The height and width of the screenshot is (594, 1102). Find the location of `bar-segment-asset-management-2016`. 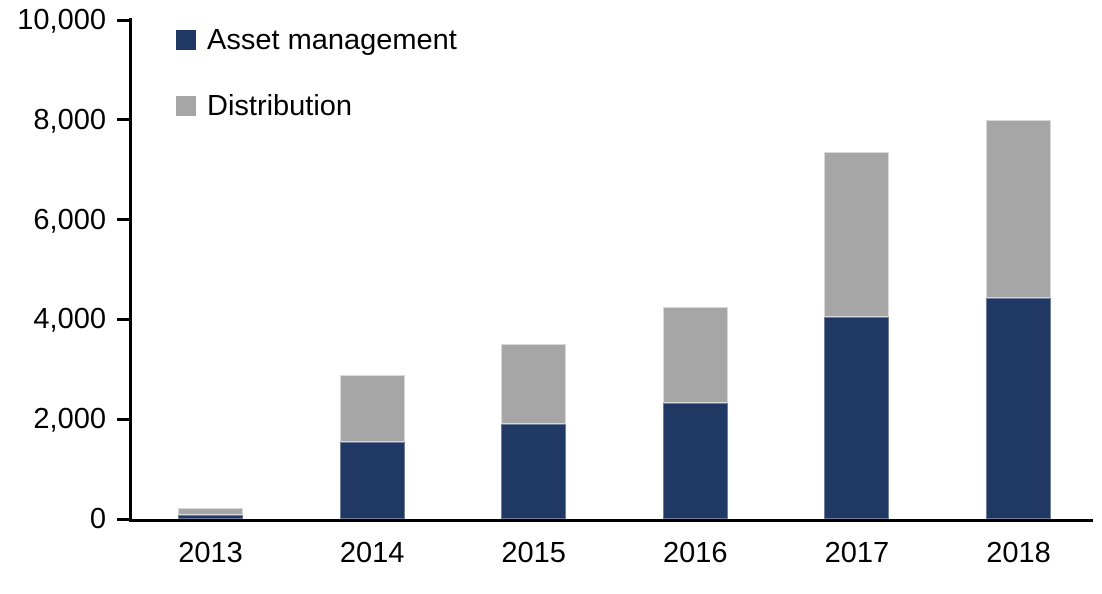

bar-segment-asset-management-2016 is located at coordinates (695, 461).